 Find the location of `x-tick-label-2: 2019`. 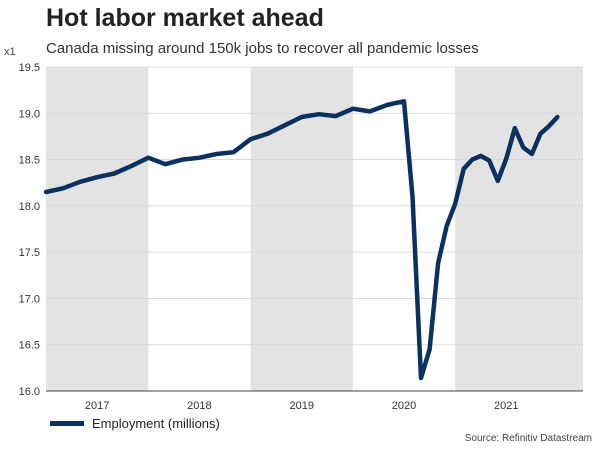

x-tick-label-2: 2019 is located at coordinates (301, 406).